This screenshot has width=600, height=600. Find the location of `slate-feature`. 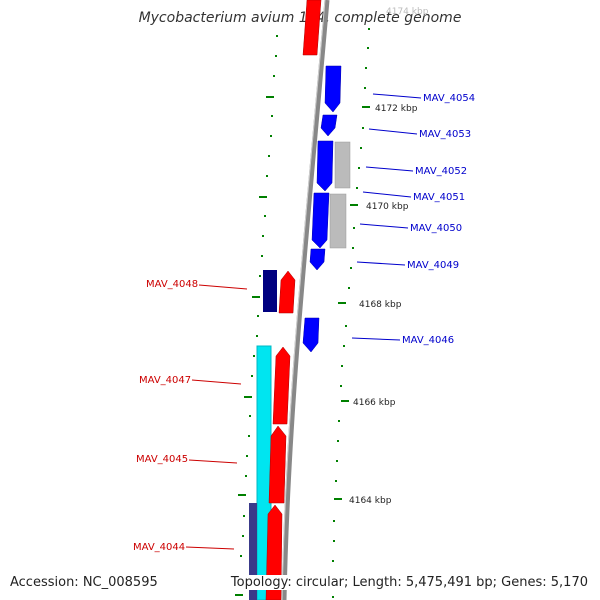

slate-feature is located at coordinates (253, 551).